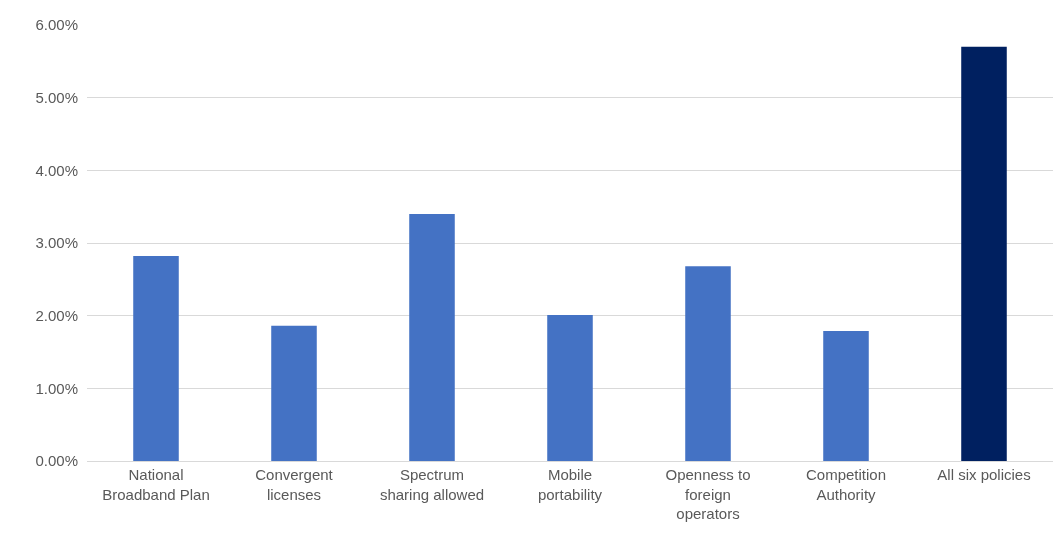  What do you see at coordinates (56, 25) in the screenshot?
I see `y-tick-label: 6.00%` at bounding box center [56, 25].